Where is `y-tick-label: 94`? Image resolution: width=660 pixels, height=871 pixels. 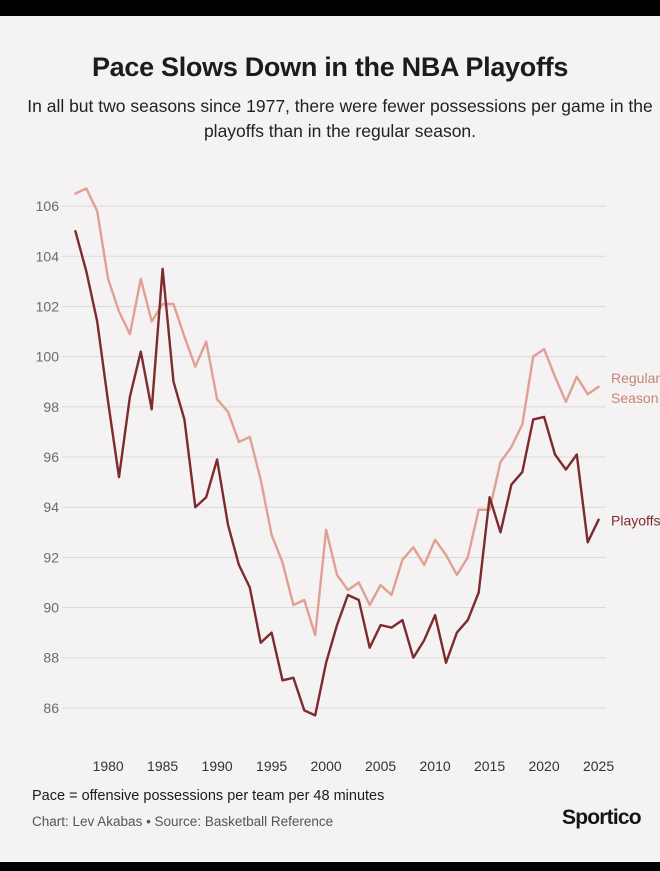
y-tick-label: 94 is located at coordinates (51, 507).